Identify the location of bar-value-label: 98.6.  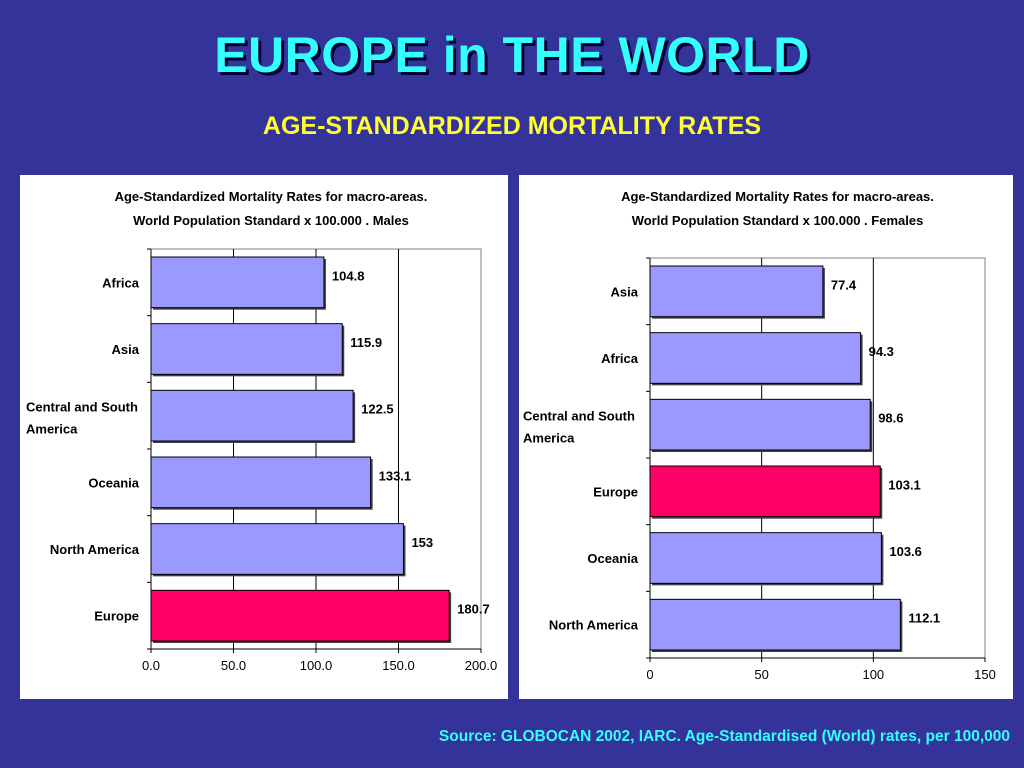
(890, 418).